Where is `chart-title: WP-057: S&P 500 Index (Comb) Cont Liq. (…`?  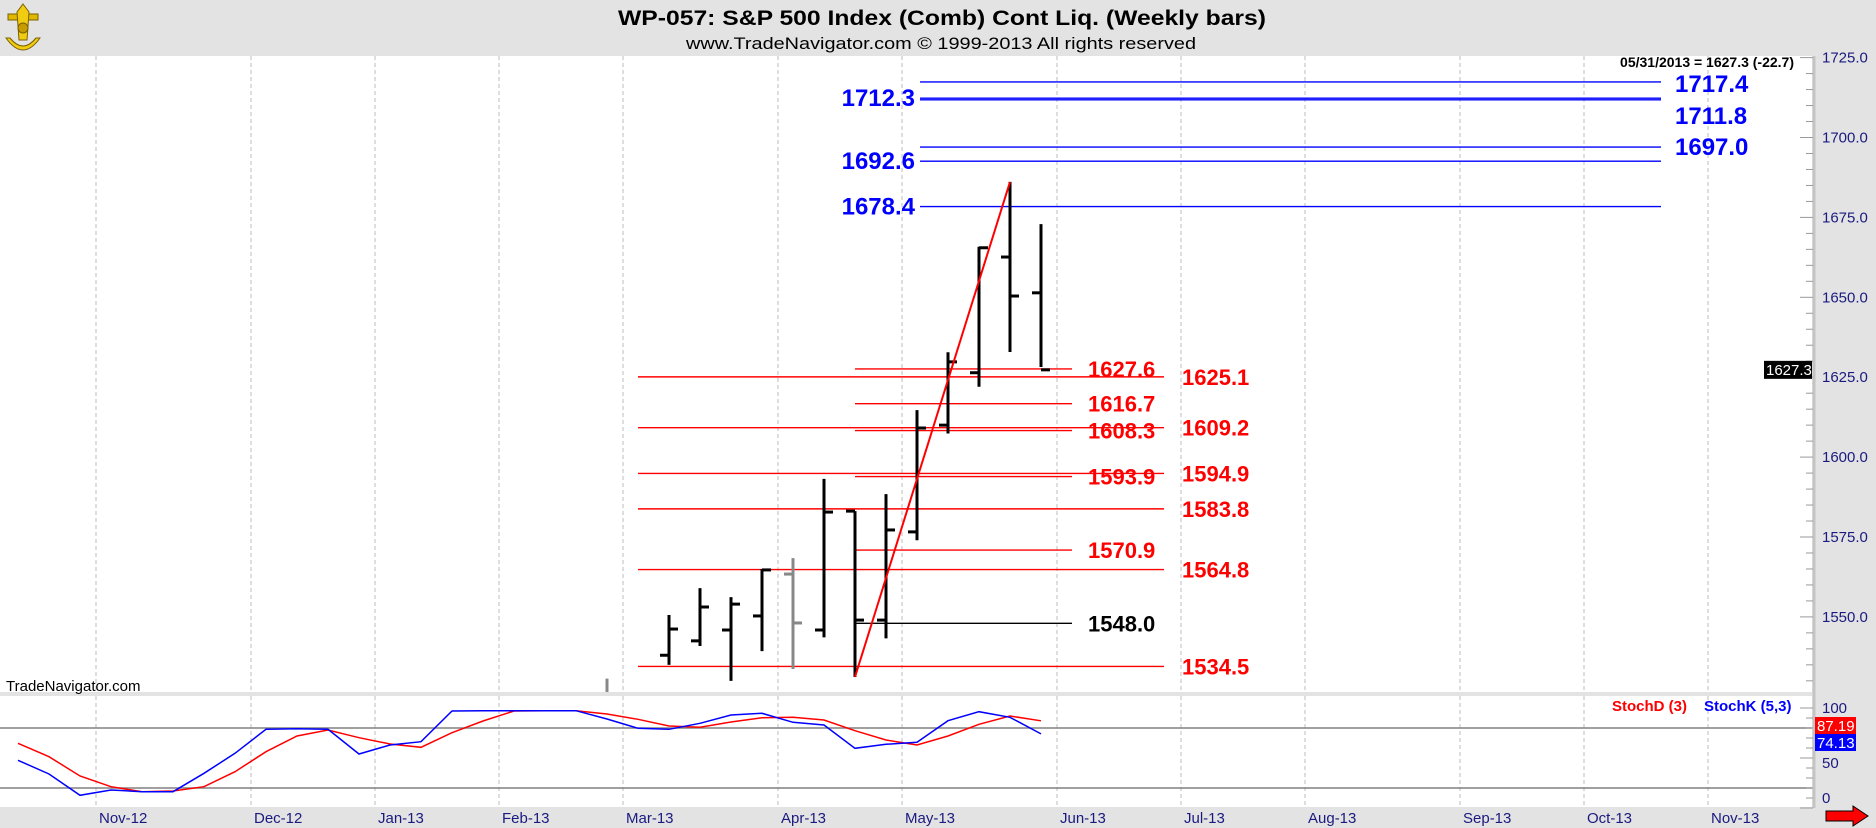
chart-title: WP-057: S&P 500 Index (Comb) Cont Liq. (… is located at coordinates (942, 18).